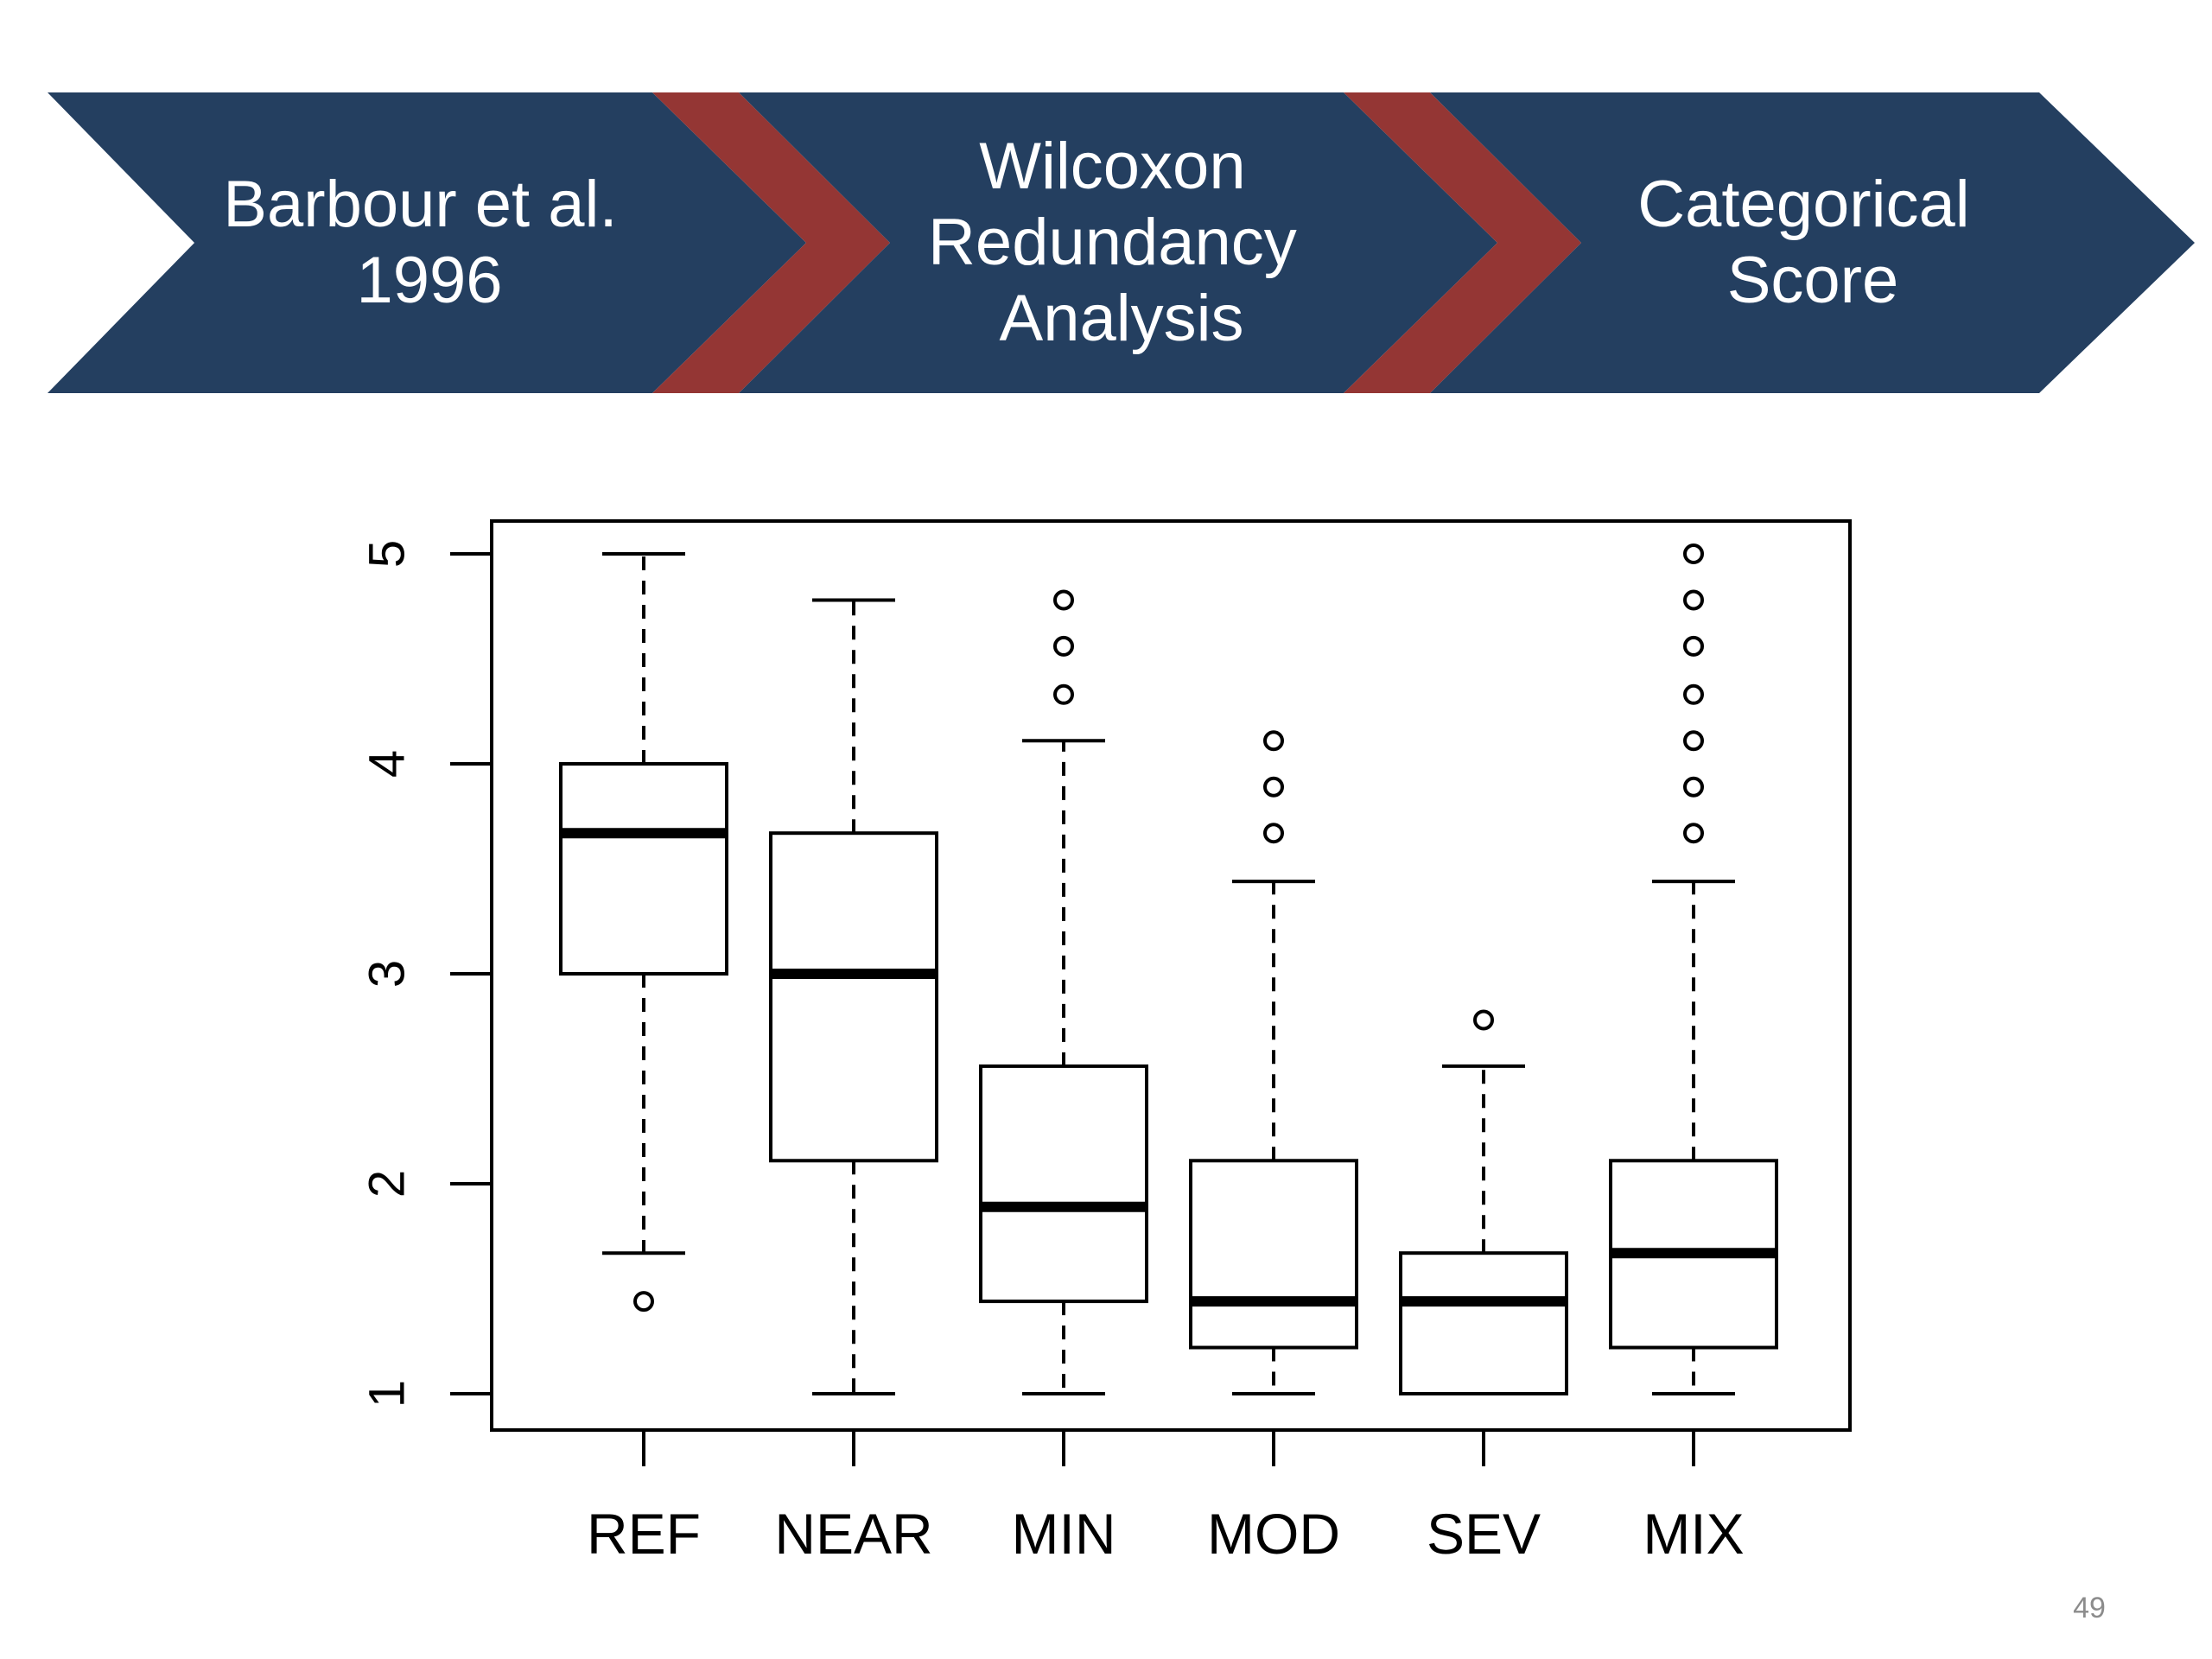  I want to click on box-near, so click(853, 996).